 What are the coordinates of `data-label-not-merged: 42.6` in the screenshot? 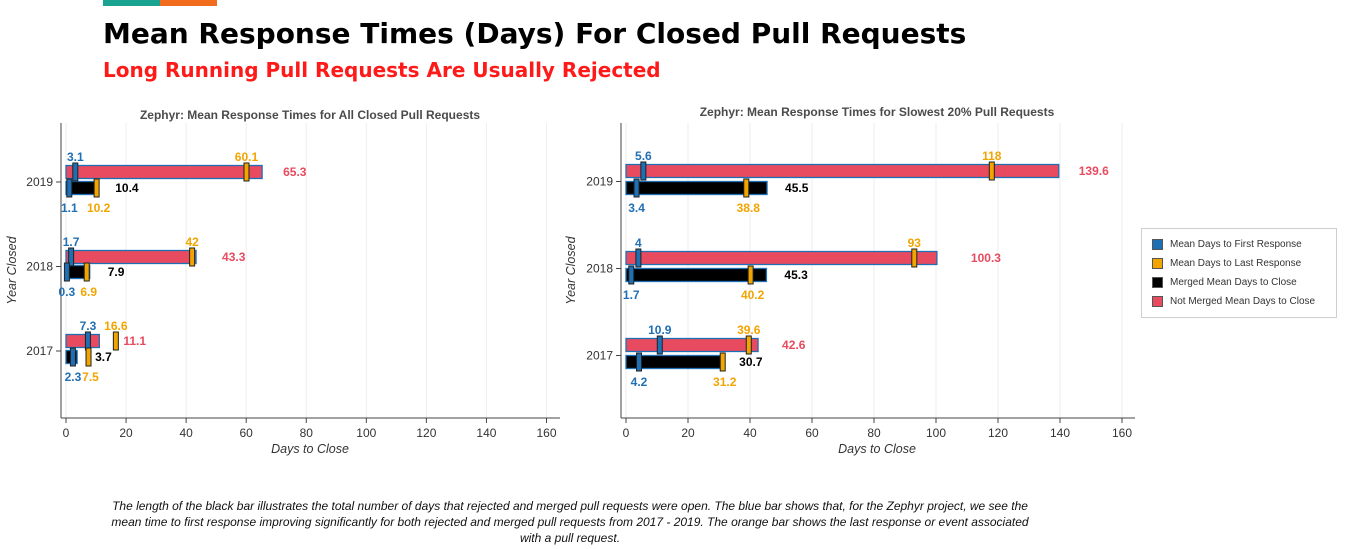 It's located at (794, 345).